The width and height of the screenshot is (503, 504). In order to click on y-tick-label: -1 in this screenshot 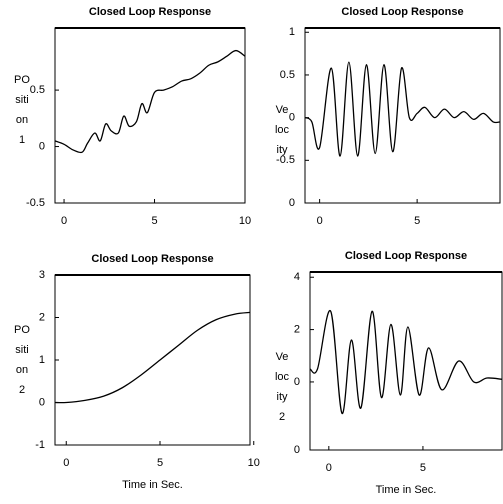, I will do `click(40, 445)`.